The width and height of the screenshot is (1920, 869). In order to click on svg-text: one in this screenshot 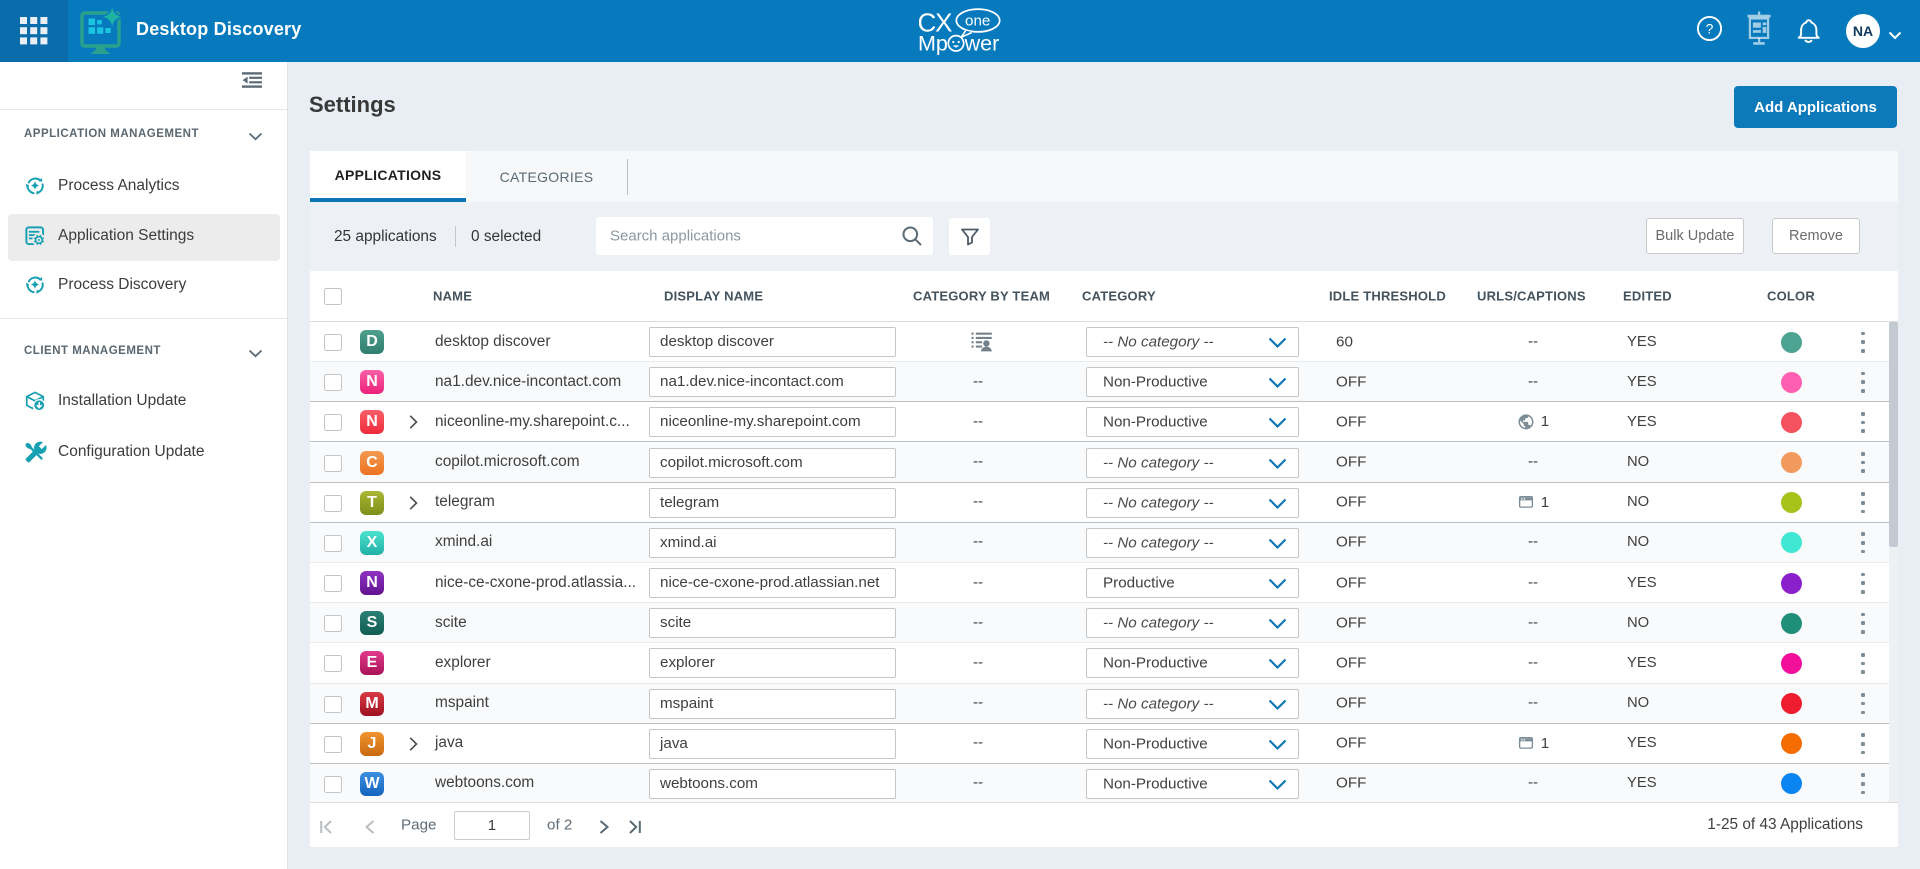, I will do `click(977, 21)`.